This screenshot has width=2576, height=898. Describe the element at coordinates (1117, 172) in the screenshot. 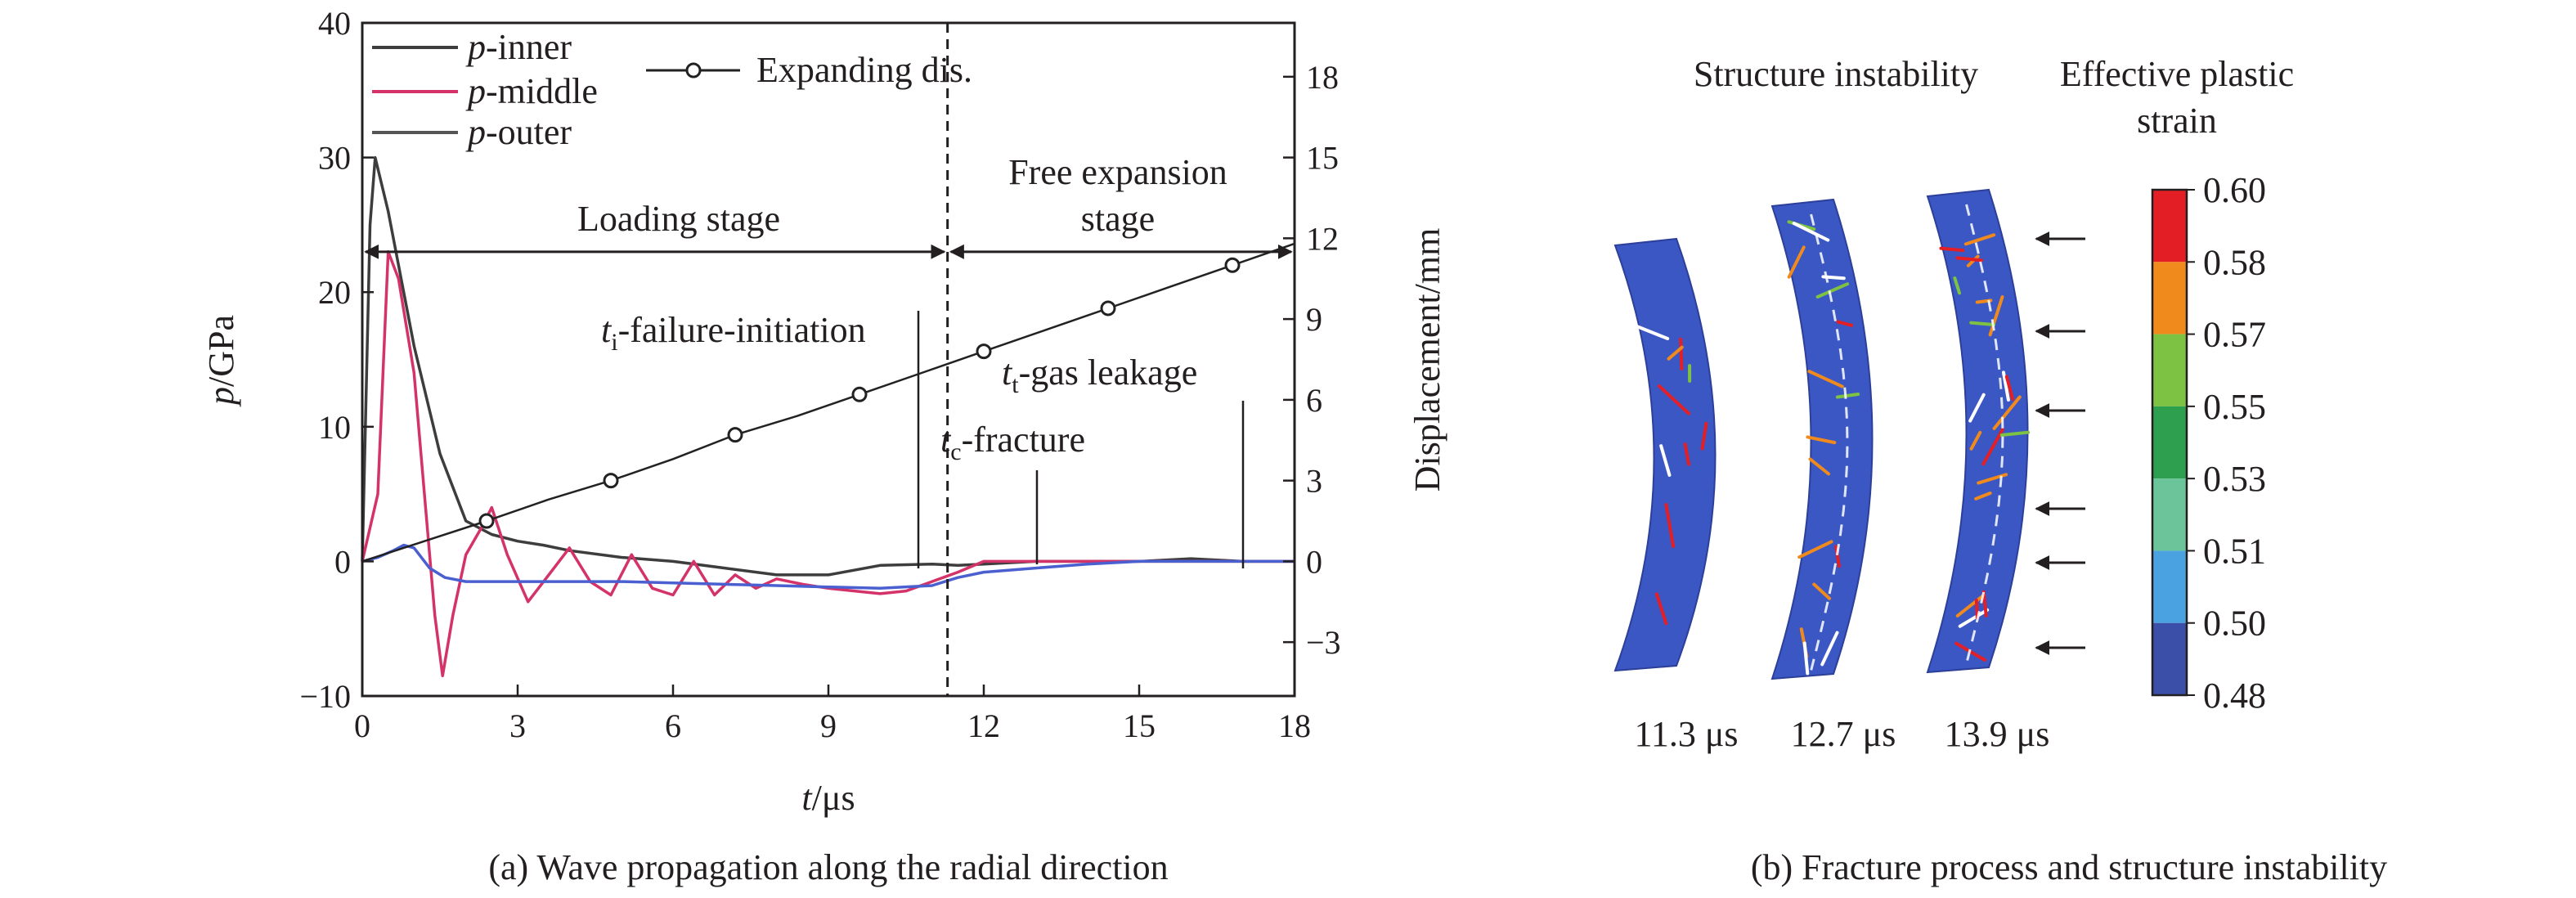

I see `free-stage-label-1: Free expansion` at that location.